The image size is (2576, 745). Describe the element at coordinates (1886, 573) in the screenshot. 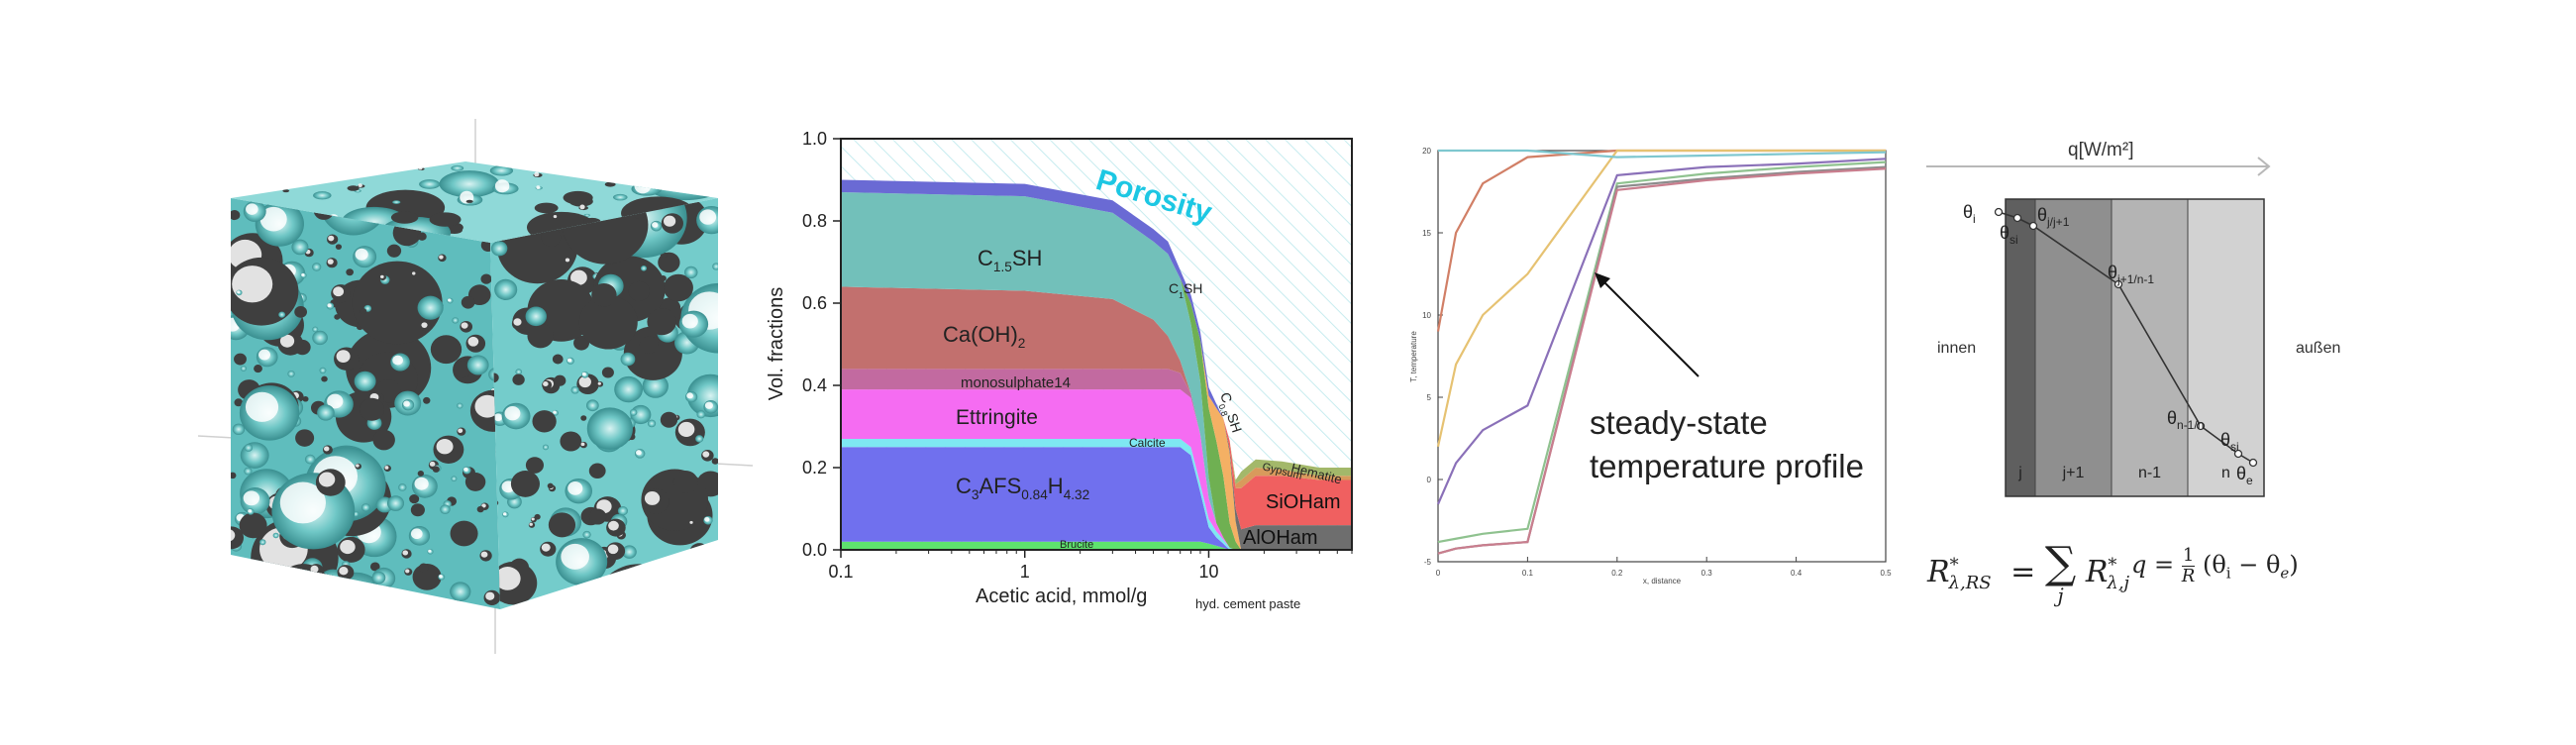

I see `x-tick-label: 0.5` at that location.